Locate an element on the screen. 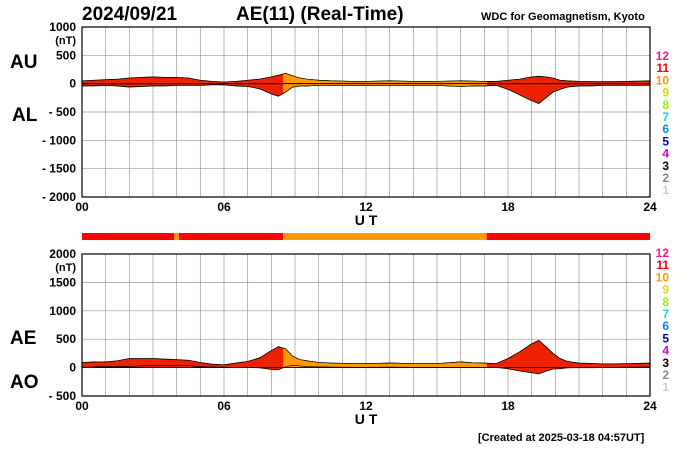  page-title: AE(11) (Real-Time) is located at coordinates (320, 14).